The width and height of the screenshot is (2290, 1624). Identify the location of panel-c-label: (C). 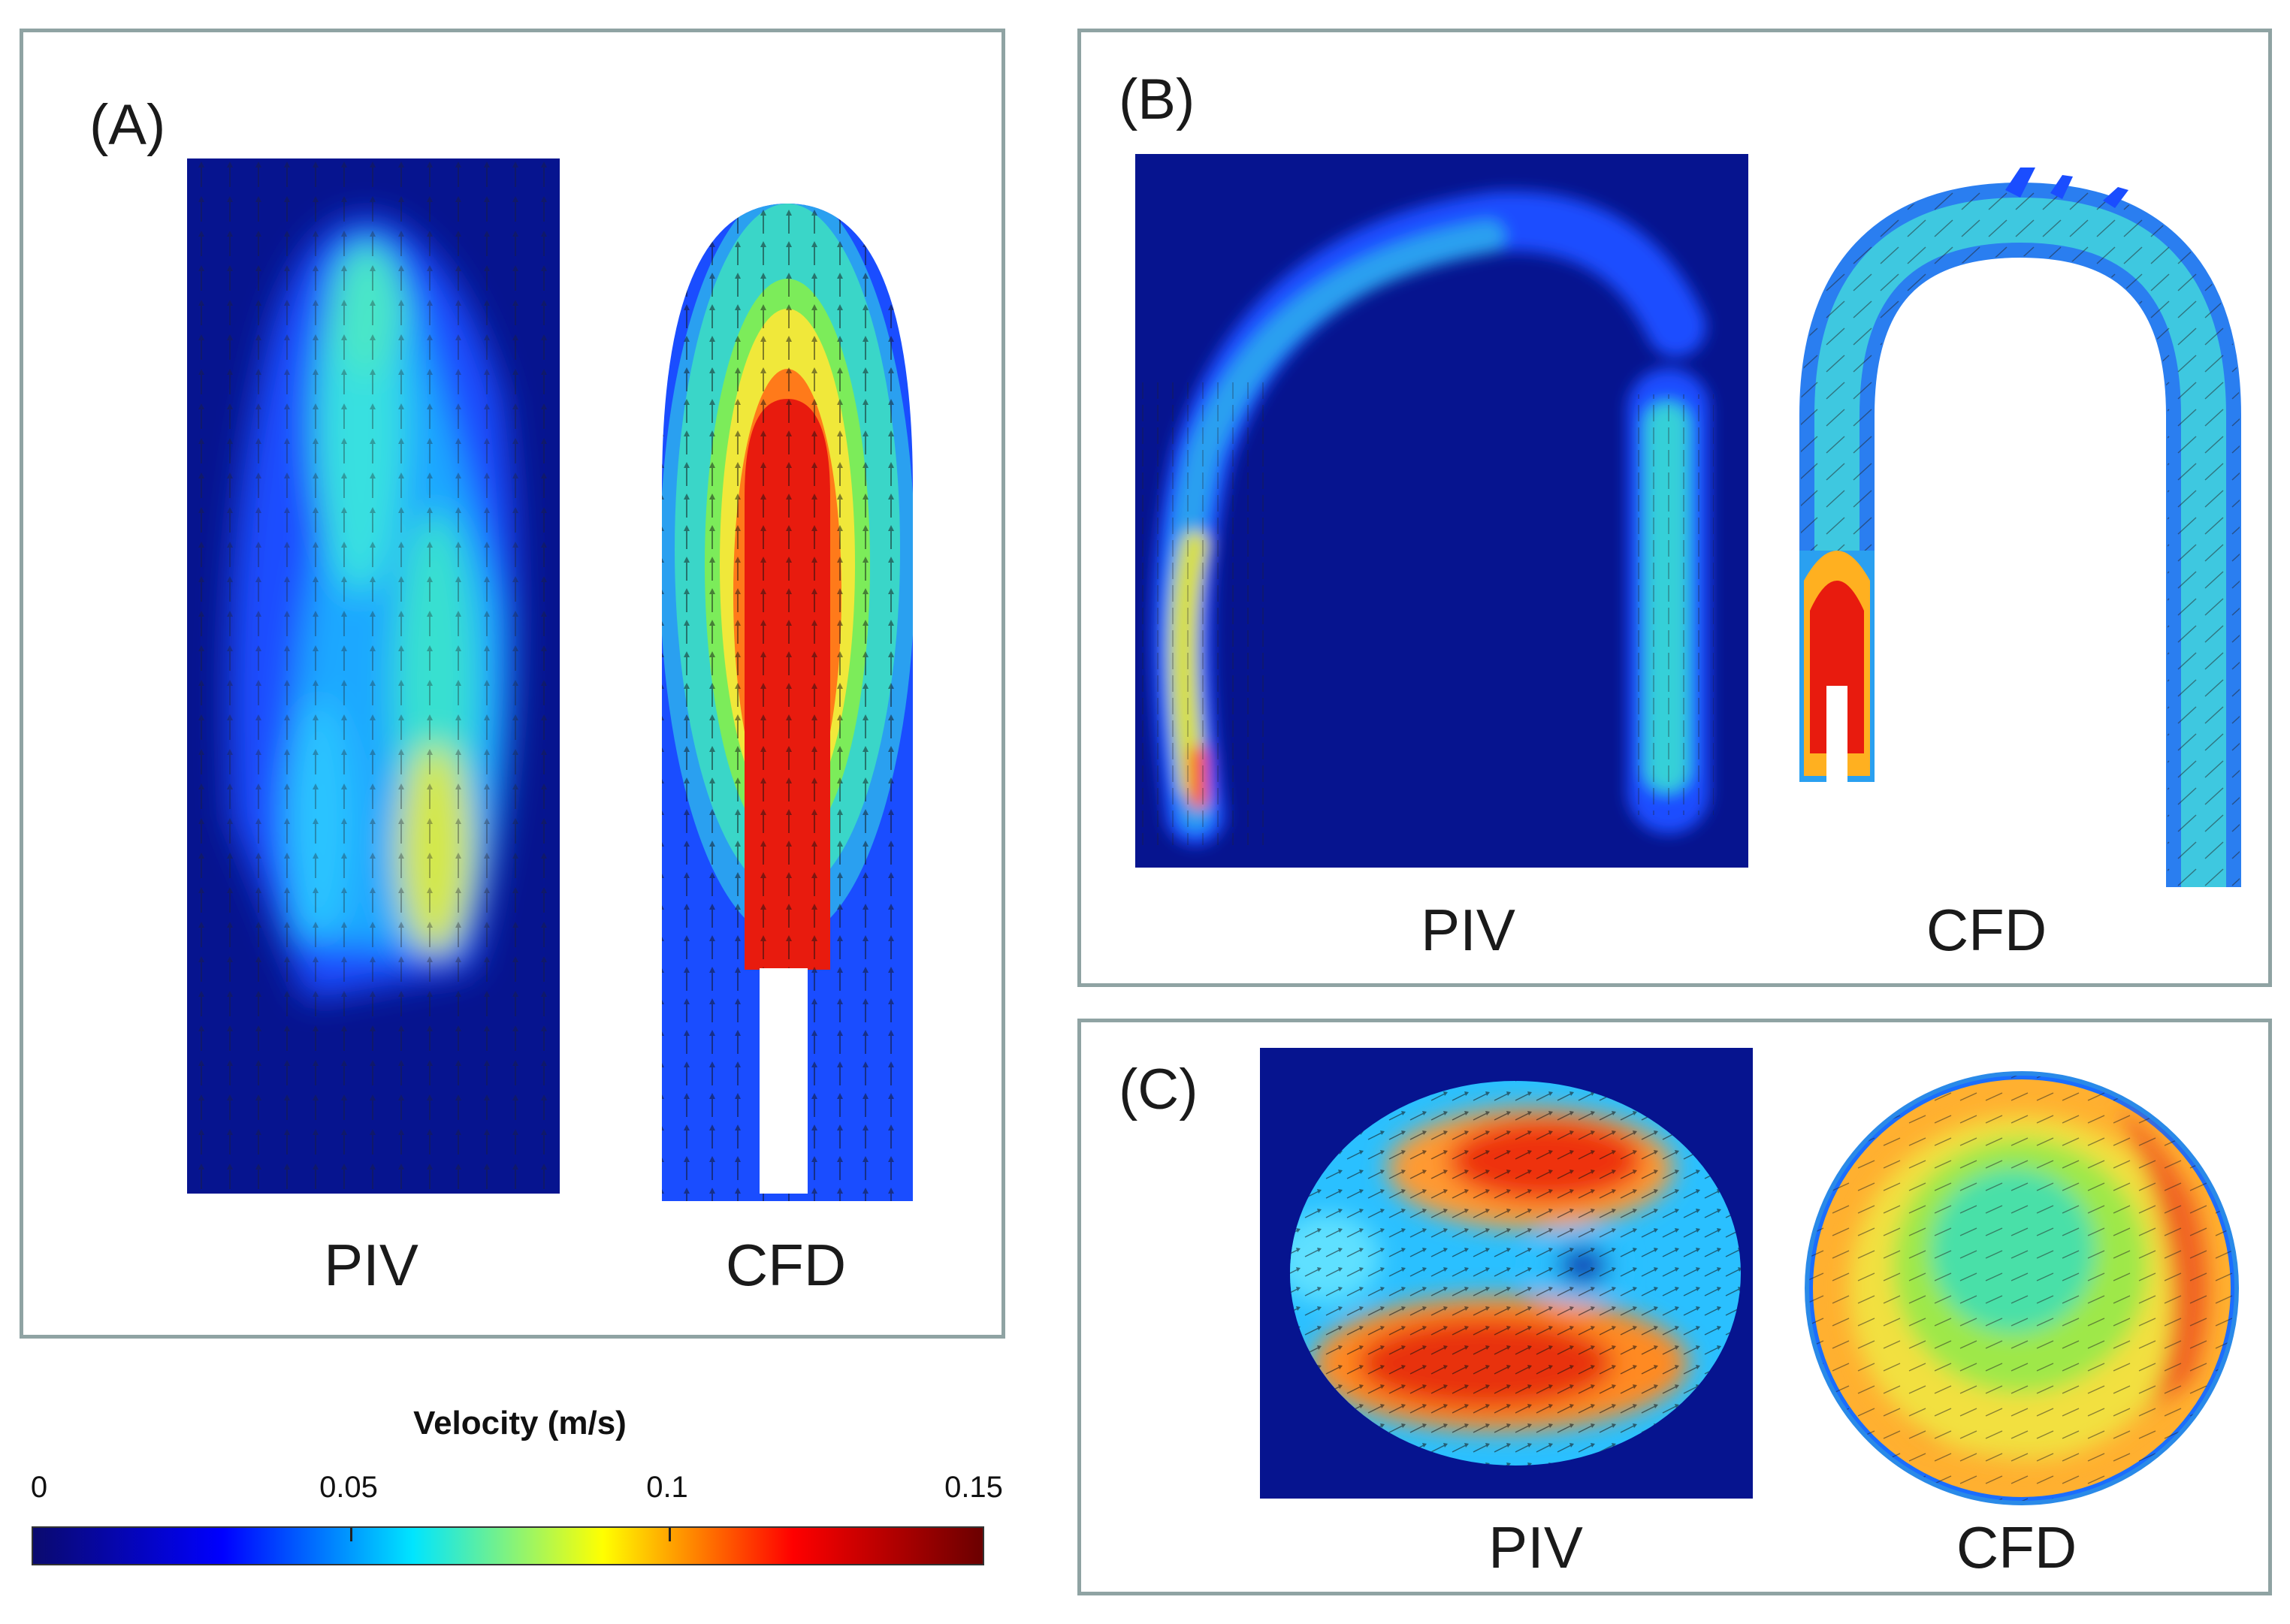
(1159, 1089).